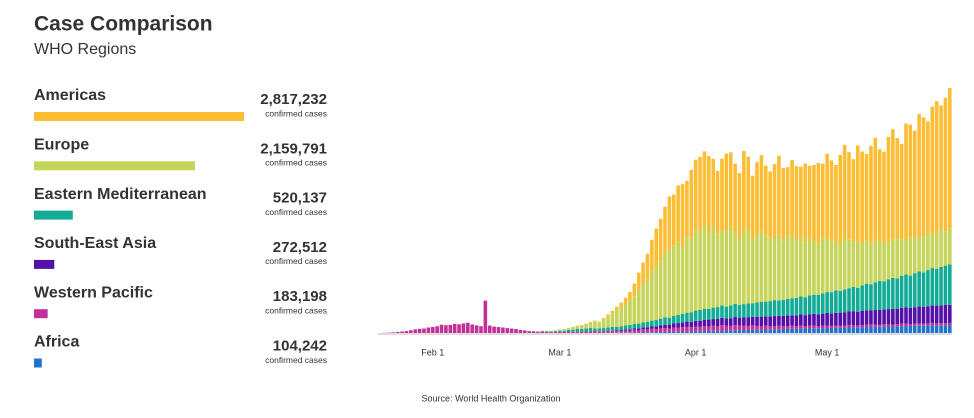 The image size is (974, 418). Describe the element at coordinates (296, 212) in the screenshot. I see `unit-label: confirmed cases` at that location.